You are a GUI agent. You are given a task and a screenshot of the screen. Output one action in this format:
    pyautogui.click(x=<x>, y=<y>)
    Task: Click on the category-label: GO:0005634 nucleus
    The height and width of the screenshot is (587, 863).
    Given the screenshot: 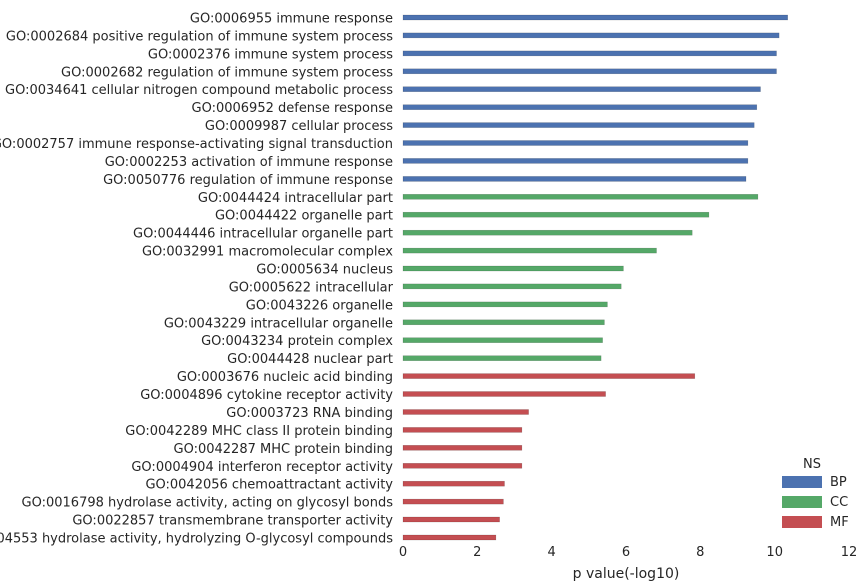 What is the action you would take?
    pyautogui.click(x=324, y=270)
    